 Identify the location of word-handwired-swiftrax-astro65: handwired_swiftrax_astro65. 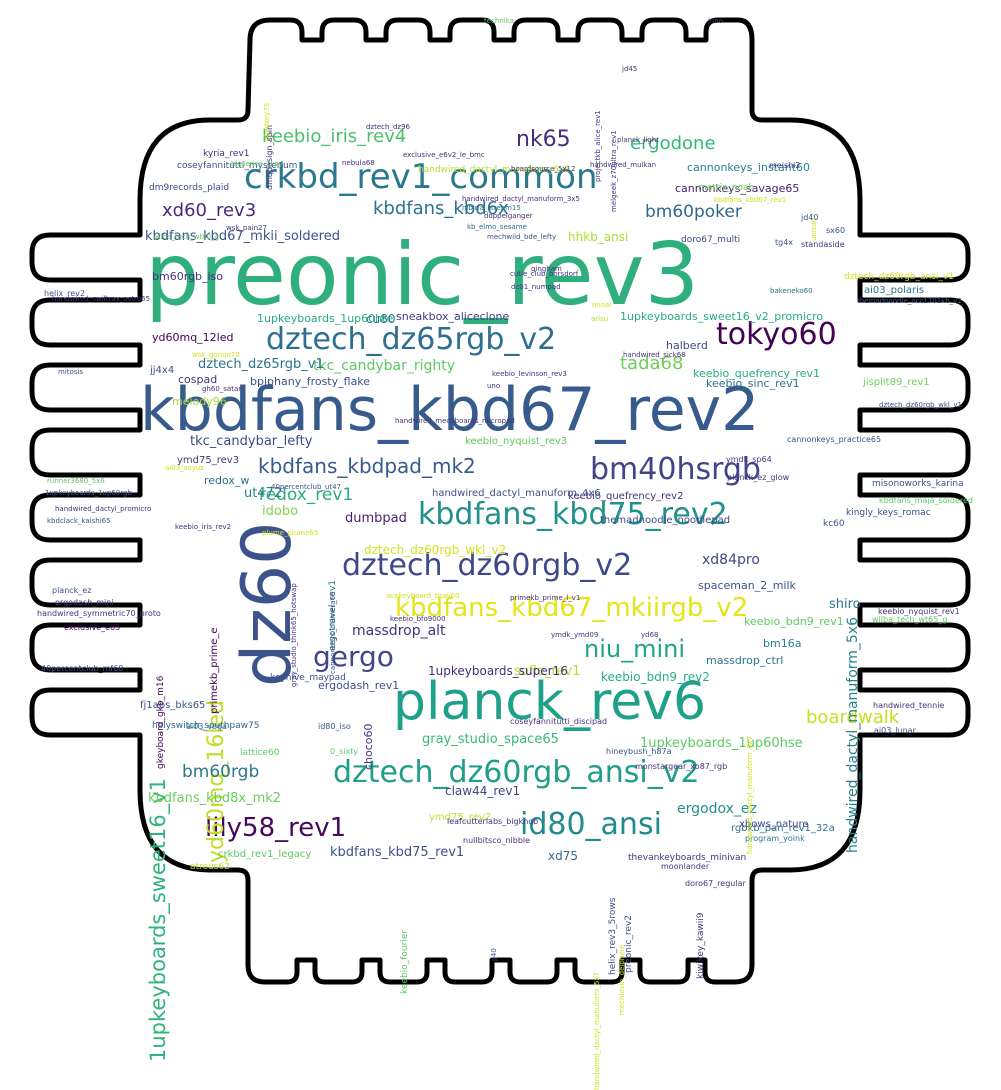
(101, 299).